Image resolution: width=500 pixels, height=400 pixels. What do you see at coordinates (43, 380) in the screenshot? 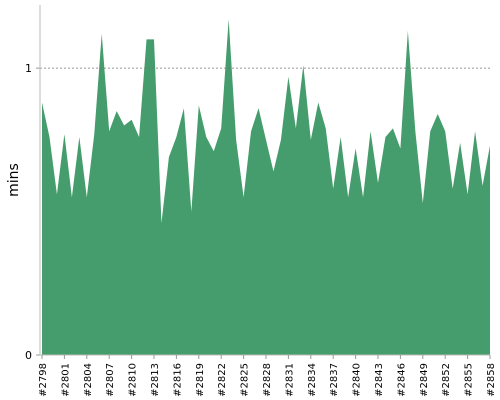
I see `x-tick-label: #2798` at bounding box center [43, 380].